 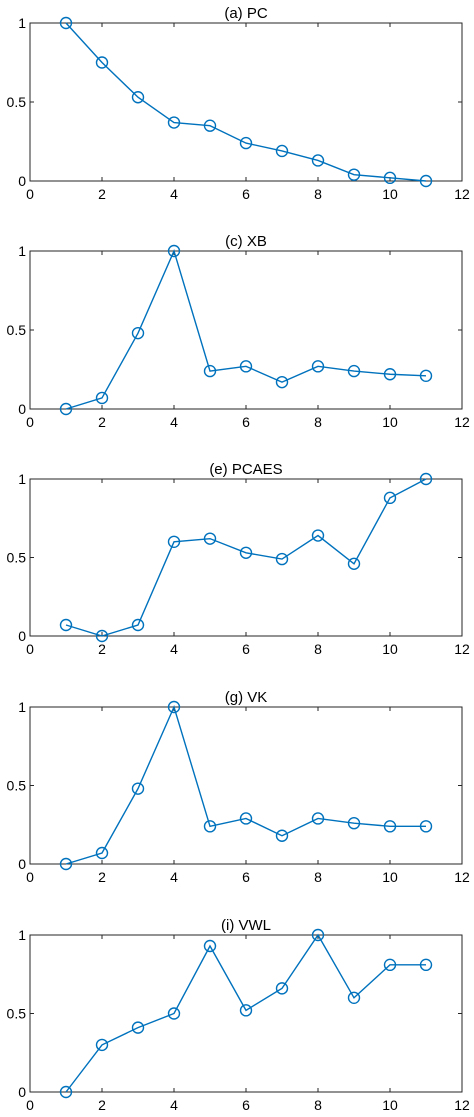 What do you see at coordinates (245, 469) in the screenshot?
I see `chart-title: (e) PCAES` at bounding box center [245, 469].